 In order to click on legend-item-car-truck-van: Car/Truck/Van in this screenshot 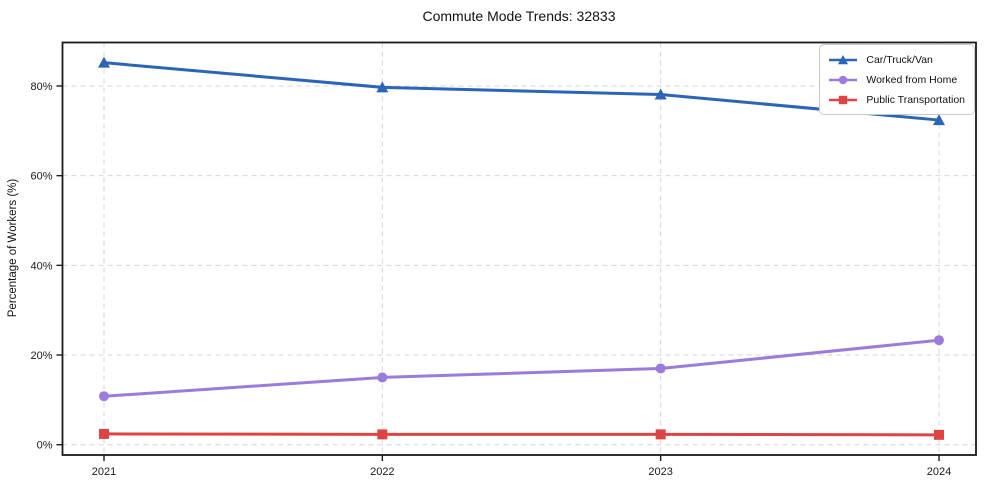, I will do `click(896, 59)`.